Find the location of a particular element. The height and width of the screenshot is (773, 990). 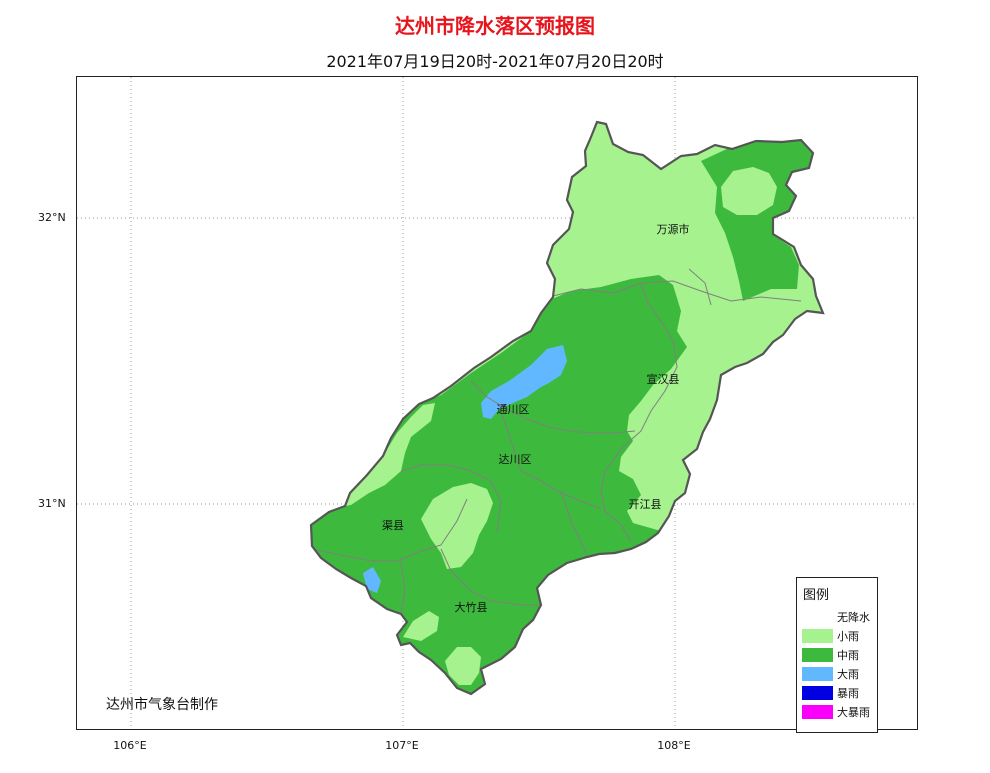

label-xuanhan: 宣汉县 is located at coordinates (663, 379).